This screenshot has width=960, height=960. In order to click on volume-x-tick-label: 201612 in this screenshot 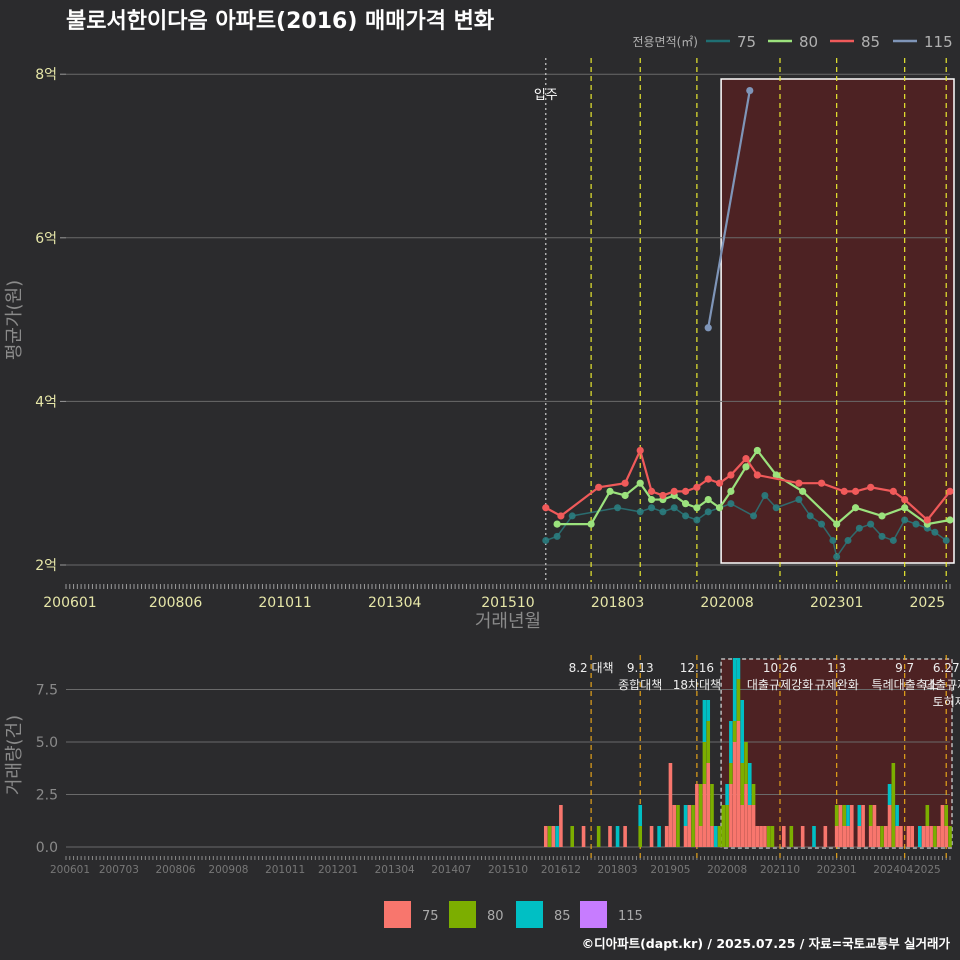, I will do `click(561, 870)`.